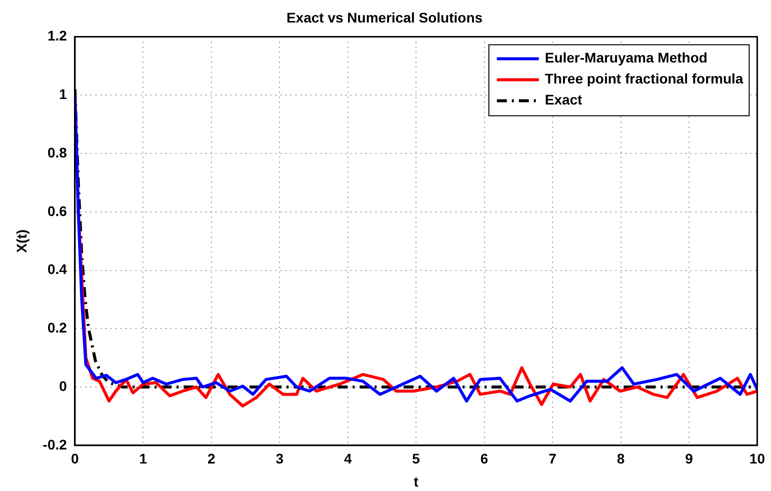 Image resolution: width=771 pixels, height=491 pixels. Describe the element at coordinates (63, 386) in the screenshot. I see `y-tick-label: 0` at that location.